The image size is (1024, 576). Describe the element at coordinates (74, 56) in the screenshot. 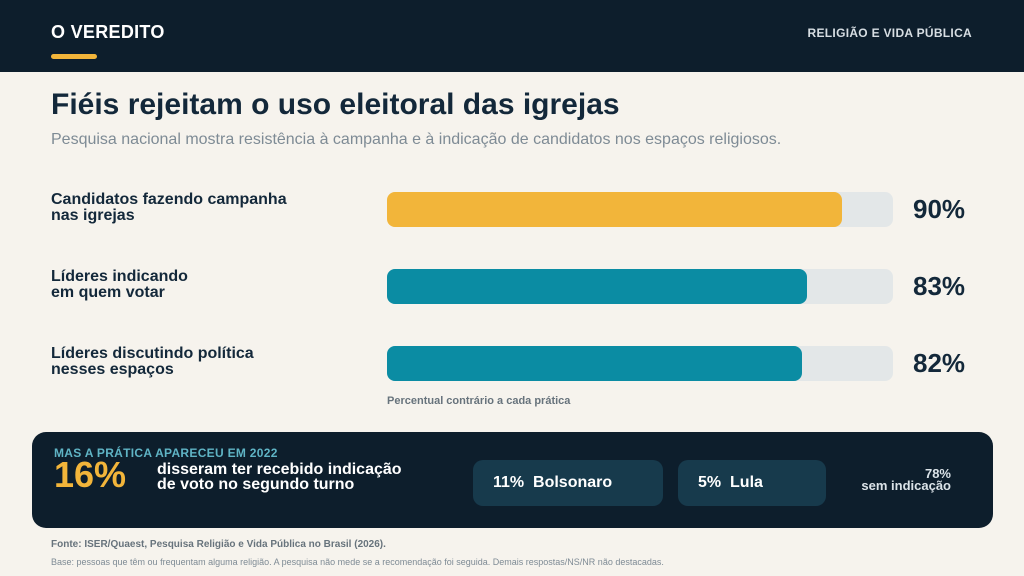

I see `brand-underline` at that location.